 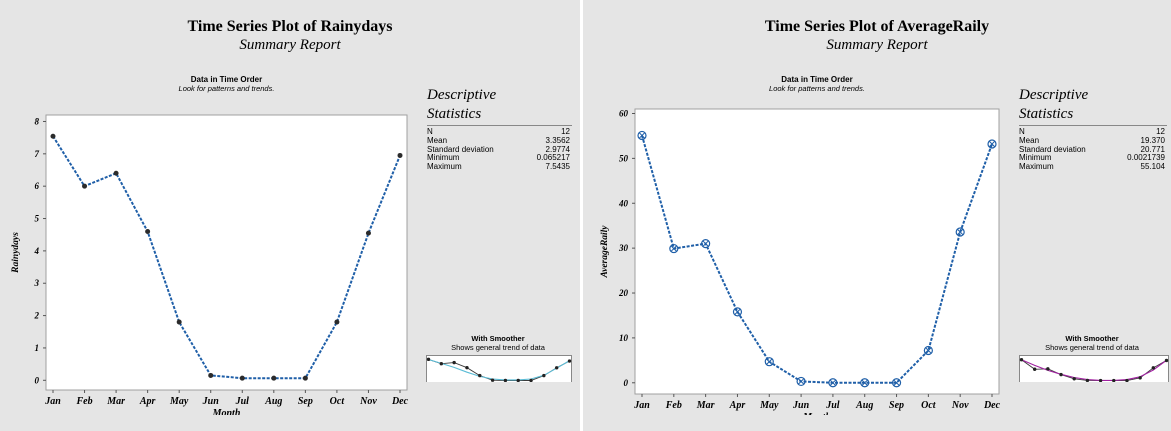 I want to click on stats-value: 2.9774, so click(x=557, y=149).